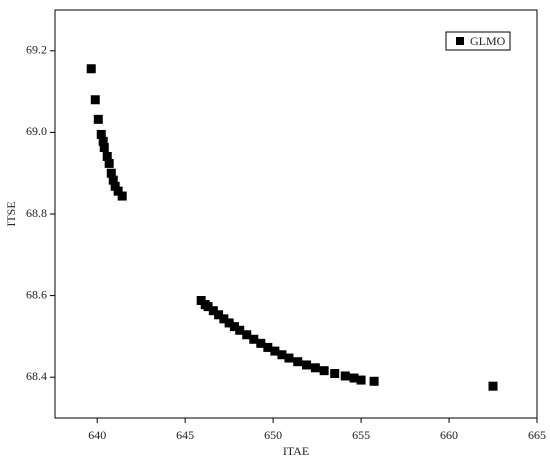 Image resolution: width=550 pixels, height=463 pixels. What do you see at coordinates (273, 435) in the screenshot?
I see `x-tick-label: 650` at bounding box center [273, 435].